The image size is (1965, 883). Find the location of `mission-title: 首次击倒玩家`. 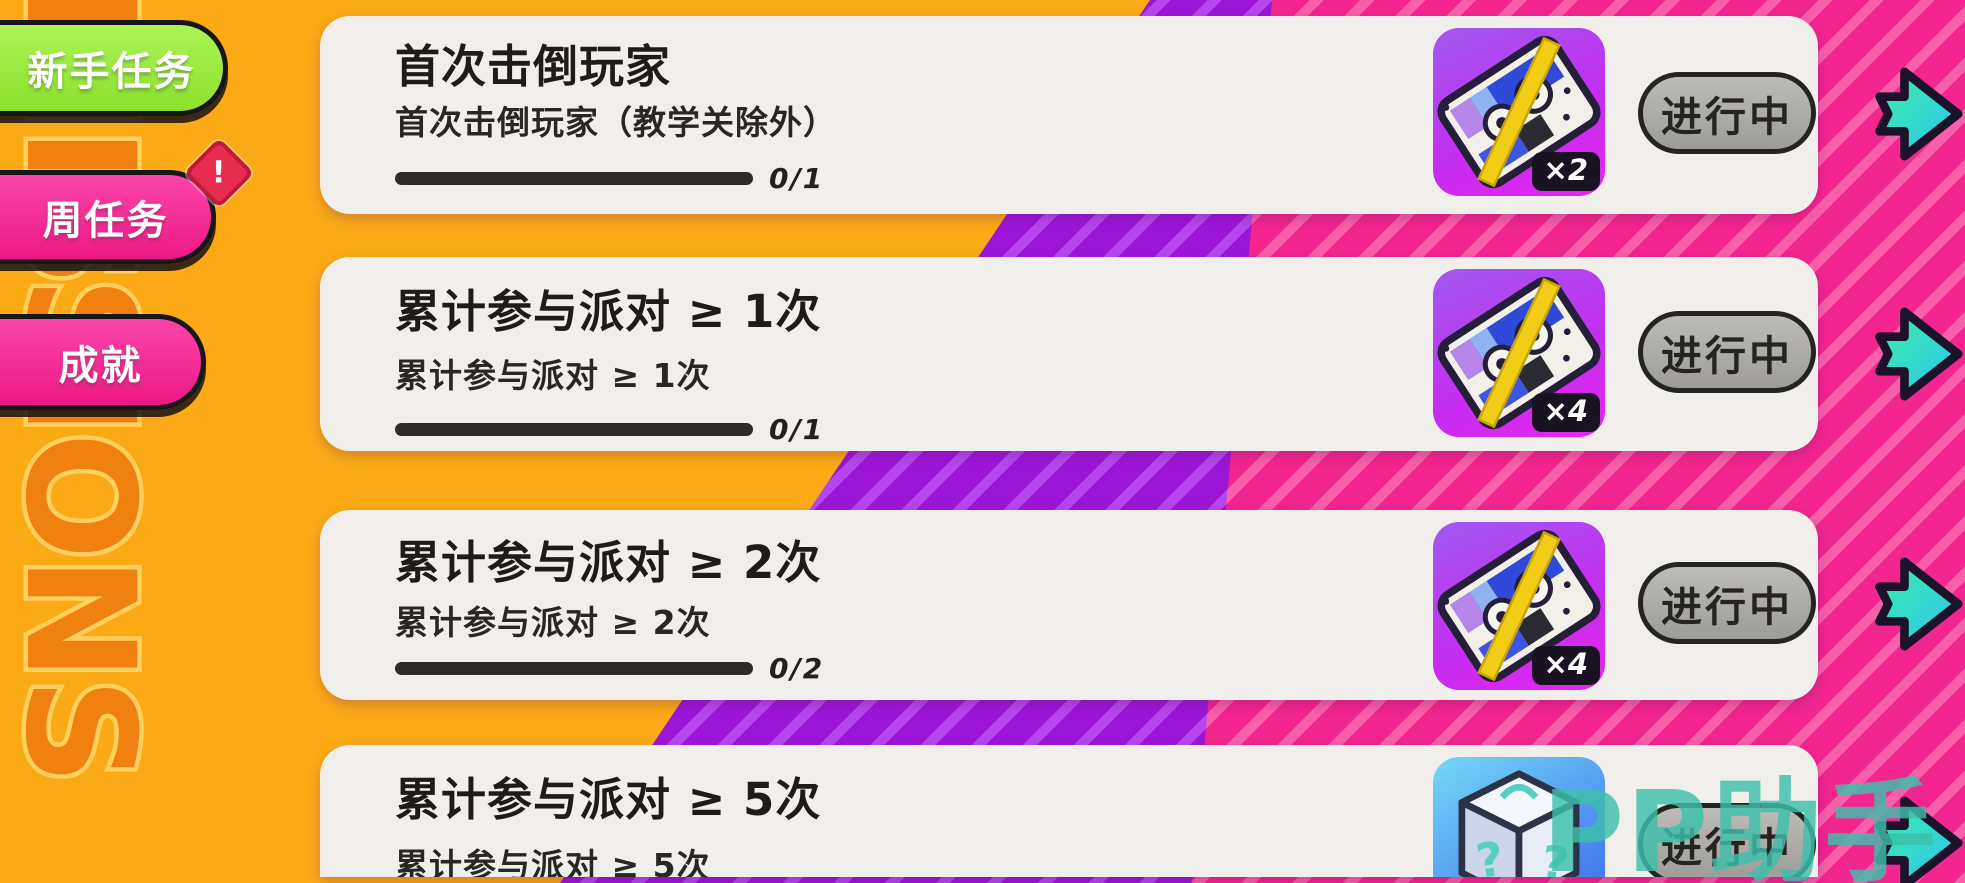

mission-title: 首次击倒玩家 is located at coordinates (533, 66).